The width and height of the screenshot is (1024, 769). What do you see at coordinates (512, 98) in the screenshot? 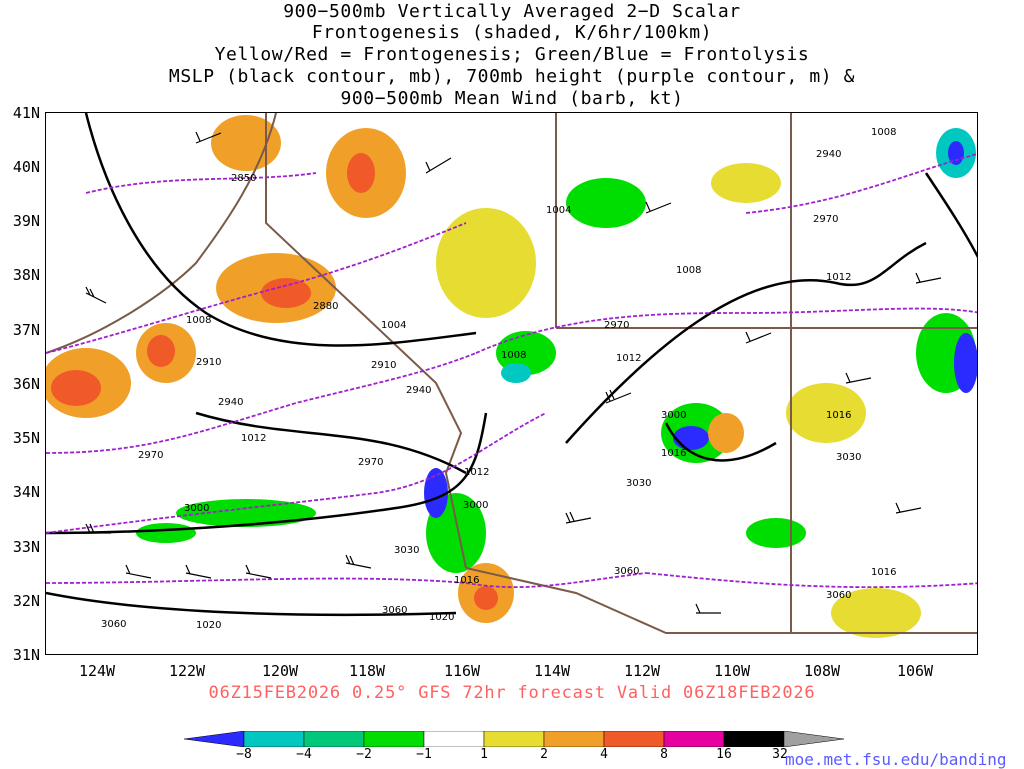
I see `title-line-5: 900−500mb Mean Wind (barb, kt)` at bounding box center [512, 98].